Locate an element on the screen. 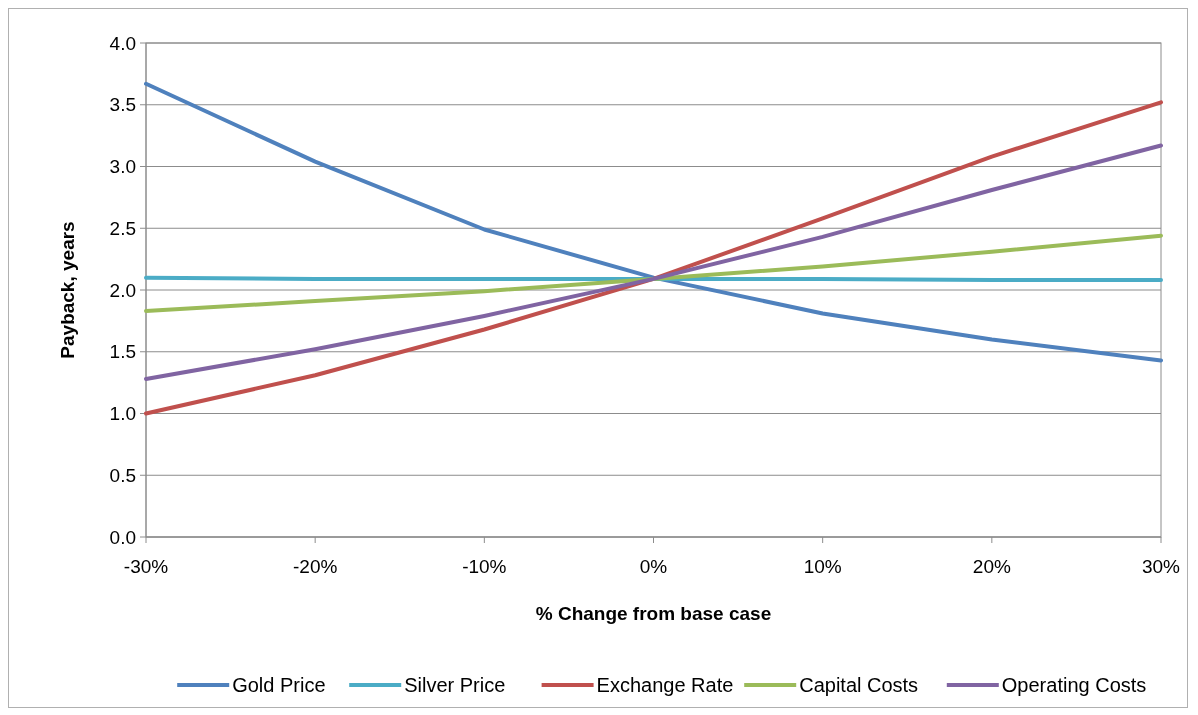  x-tick-label: -10% is located at coordinates (484, 566).